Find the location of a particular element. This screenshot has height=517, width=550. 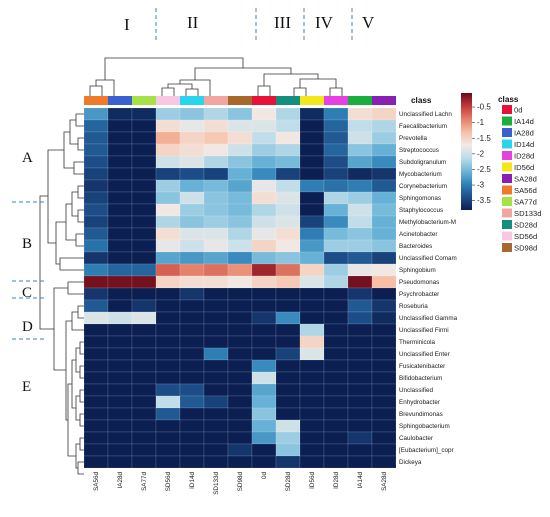

column-label: SD133d is located at coordinates (216, 483).